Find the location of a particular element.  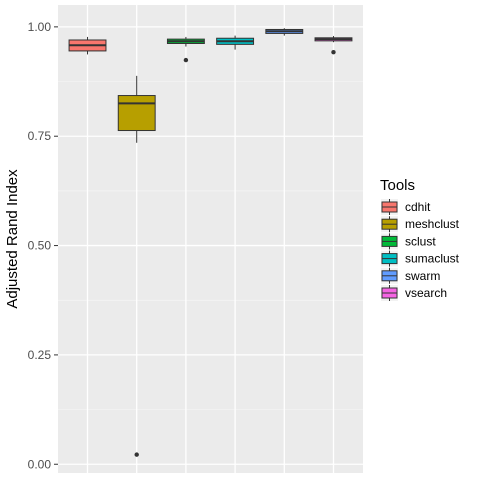

legend-label: meshclust is located at coordinates (432, 224).